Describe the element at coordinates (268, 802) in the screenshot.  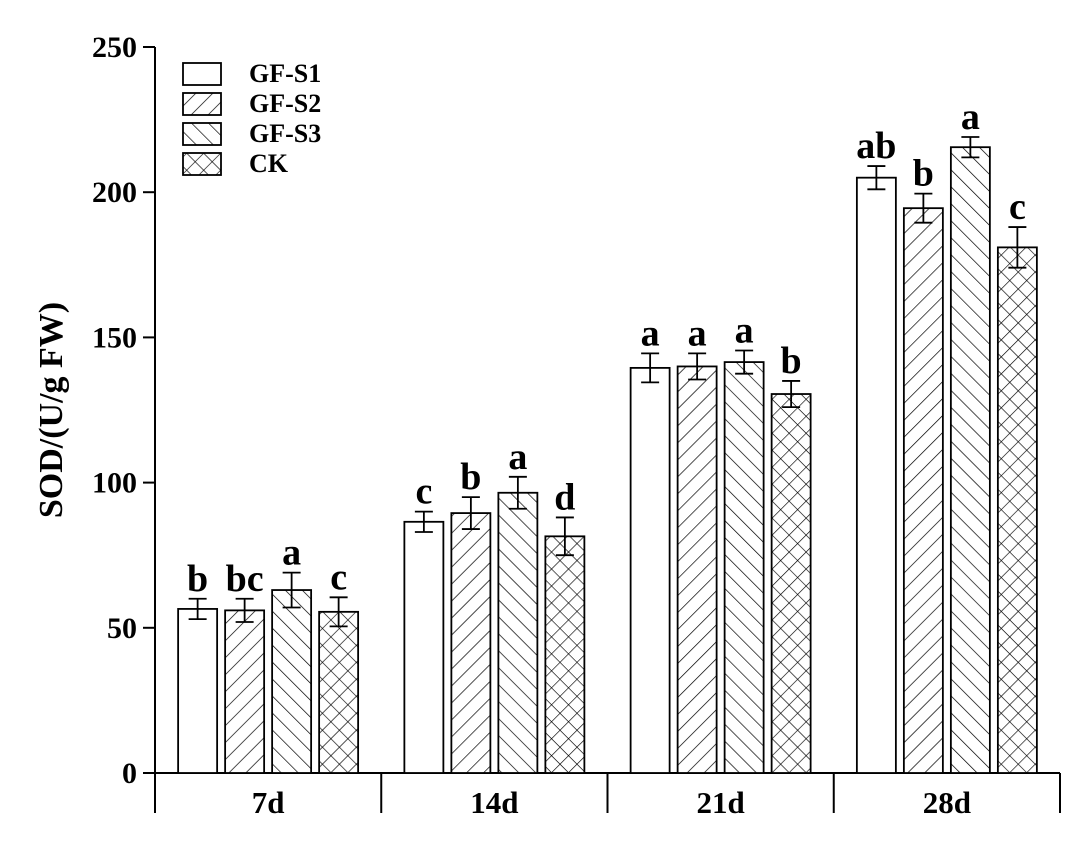
I see `x-tick-label: 7d` at that location.